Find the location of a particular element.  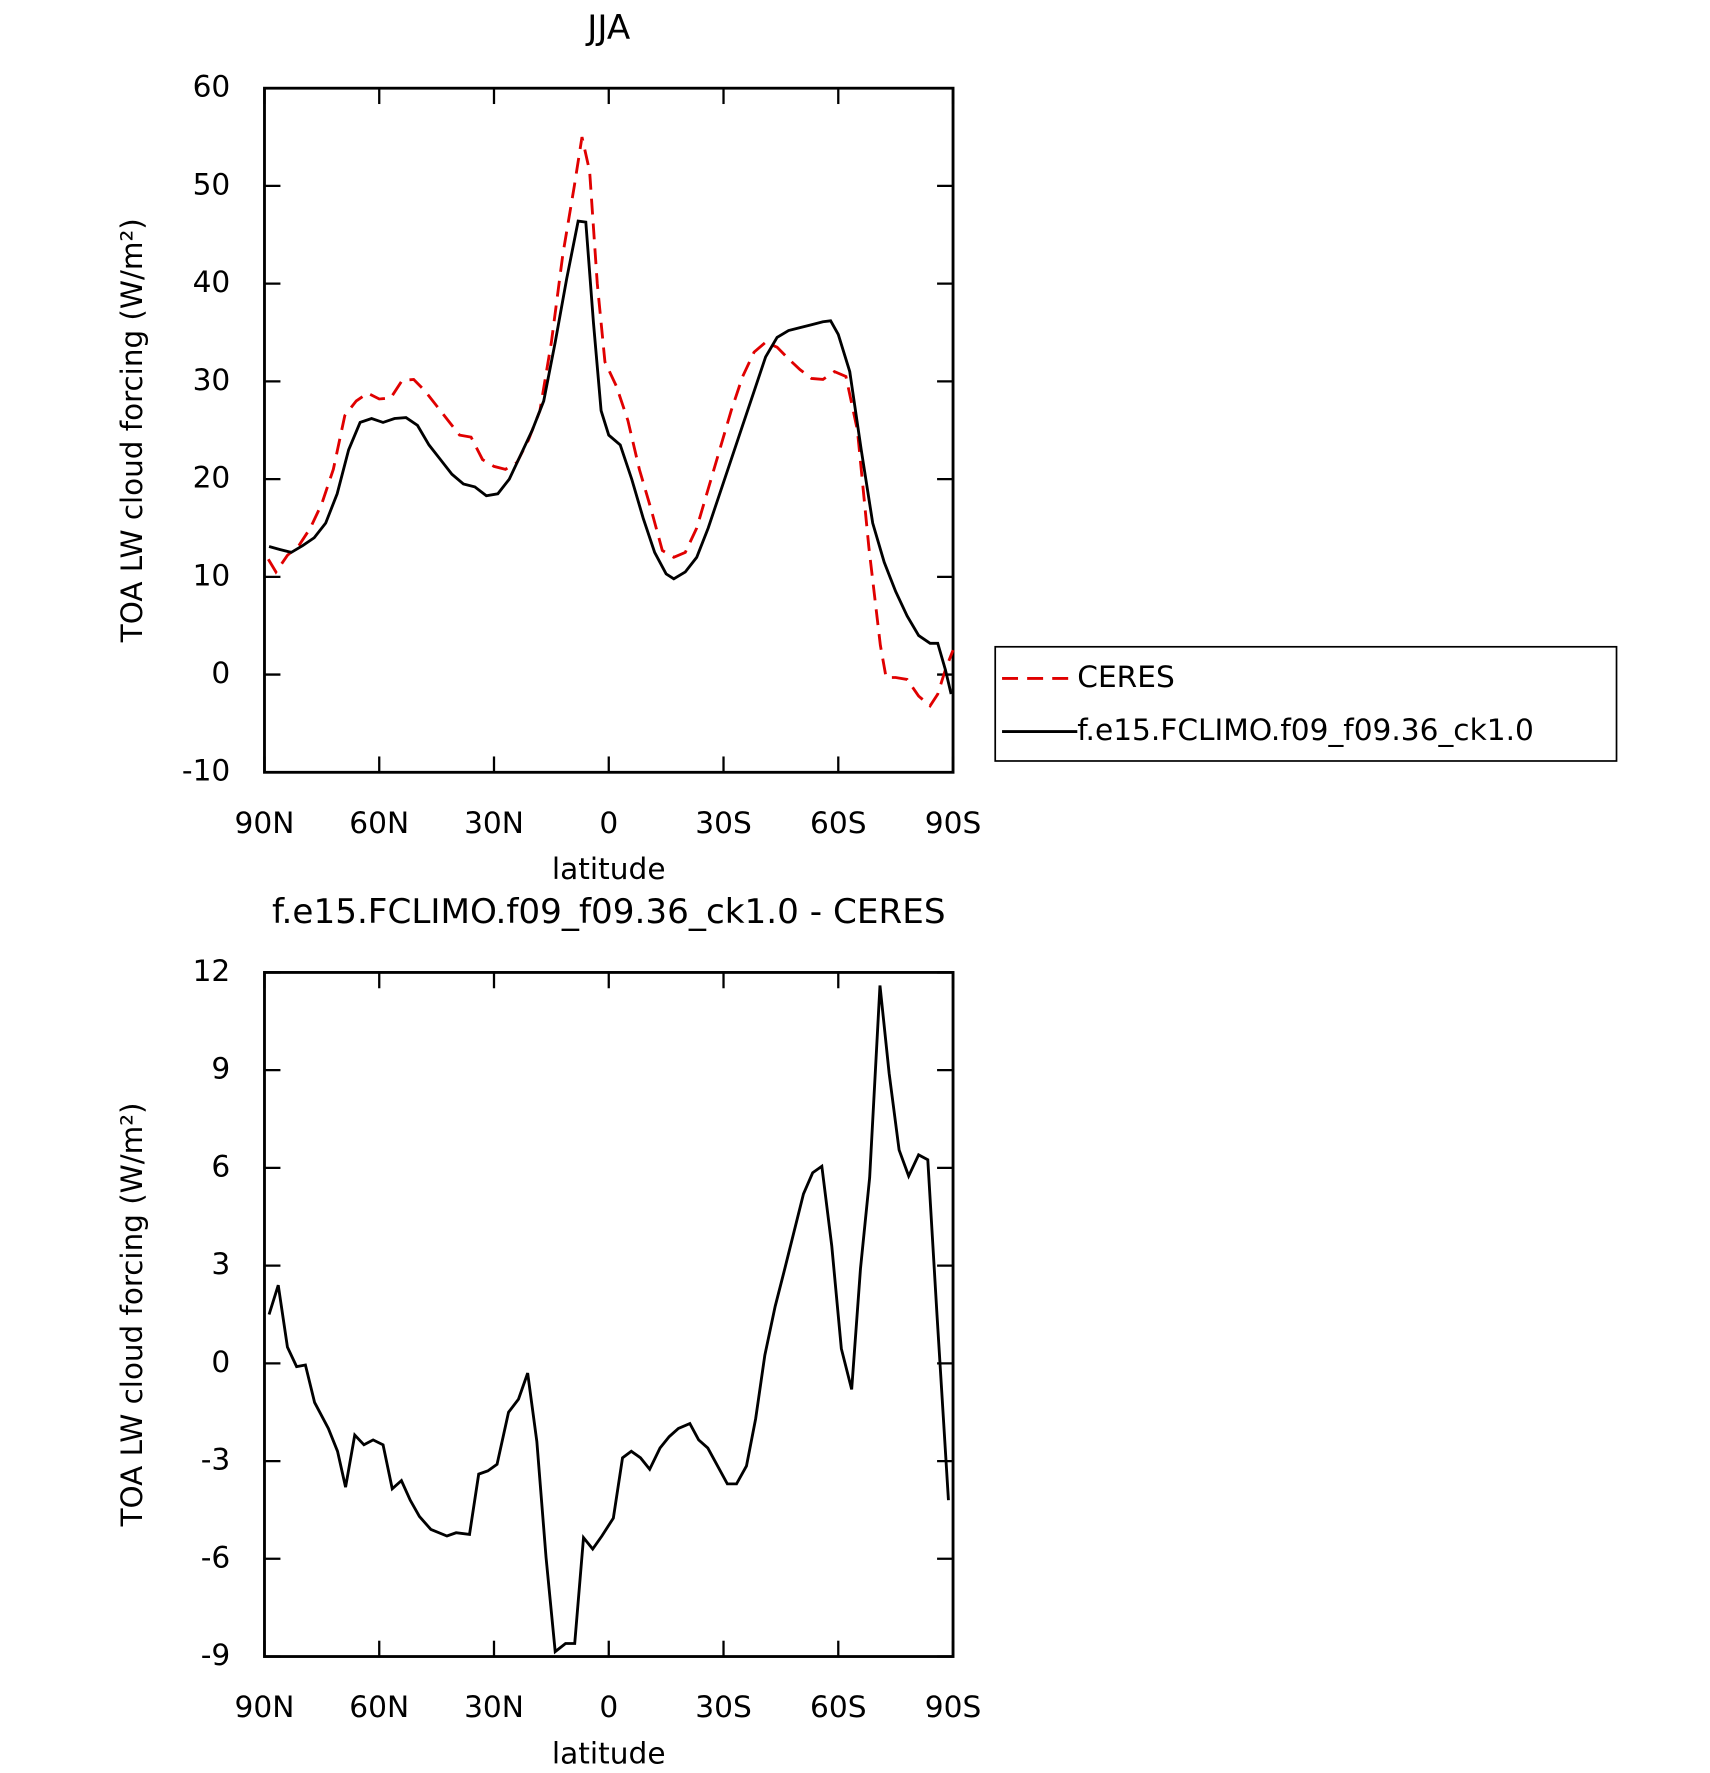

y-tick-label: 10 is located at coordinates (212, 575).